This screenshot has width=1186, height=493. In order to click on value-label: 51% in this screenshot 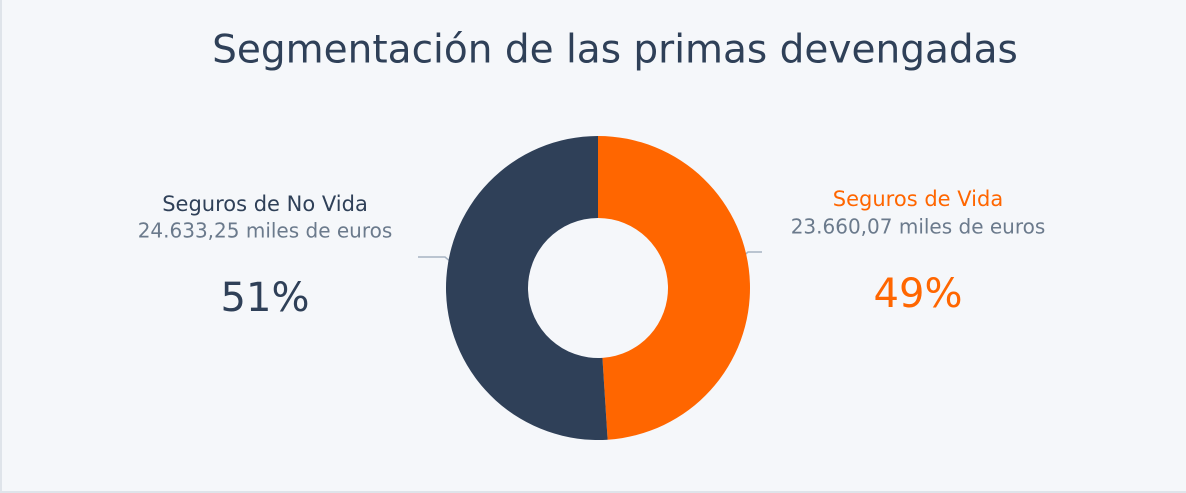, I will do `click(265, 298)`.